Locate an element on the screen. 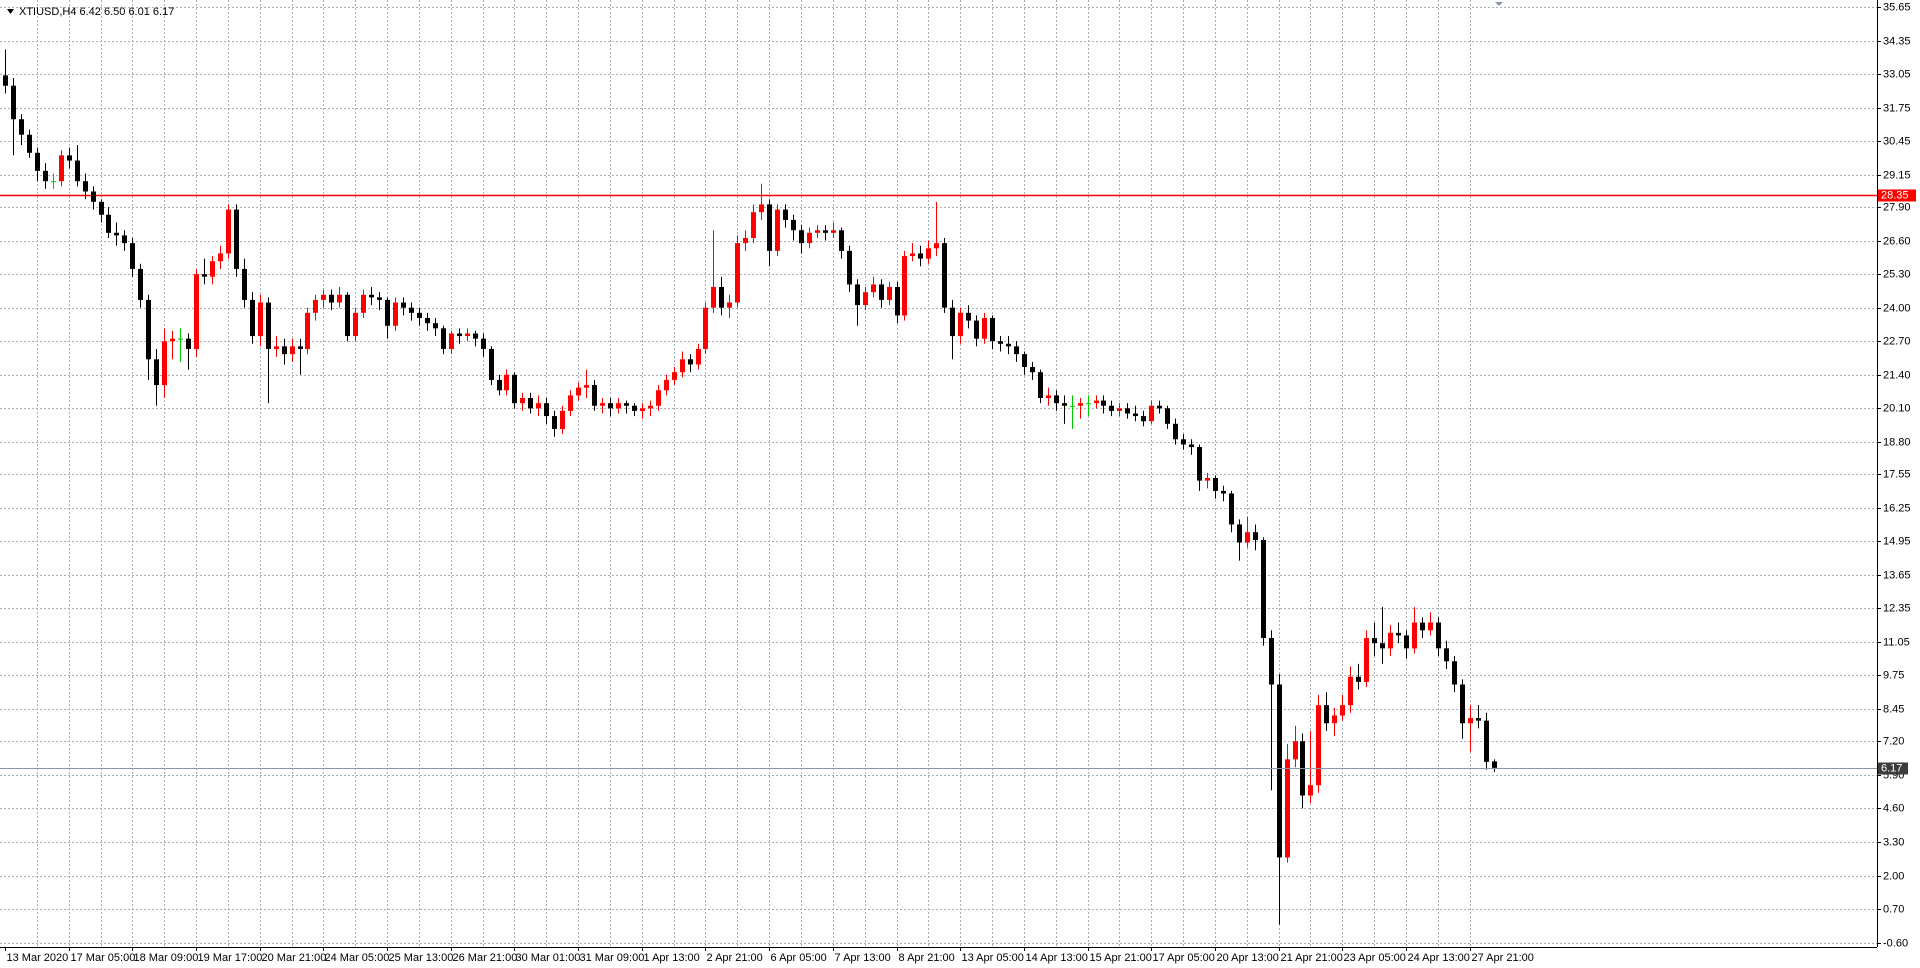 Image resolution: width=1920 pixels, height=968 pixels. y-tick-label: 17.55 is located at coordinates (1897, 474).